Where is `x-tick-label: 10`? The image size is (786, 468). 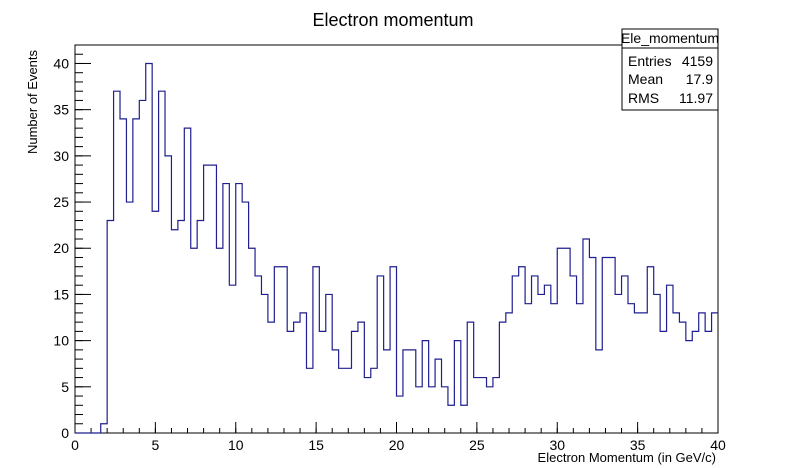
x-tick-label: 10 is located at coordinates (236, 445).